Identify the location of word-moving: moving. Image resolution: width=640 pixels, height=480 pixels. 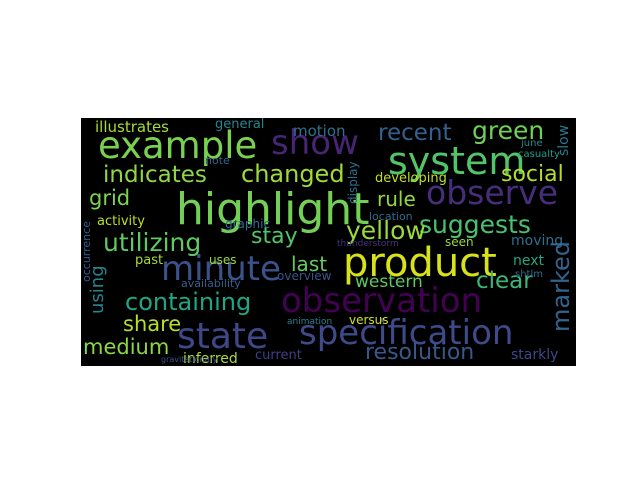
(537, 241).